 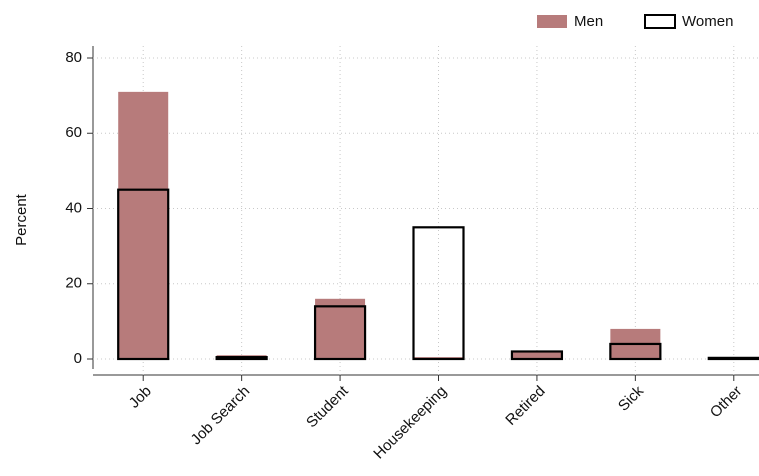 I want to click on x-tick-label: Job, so click(x=140, y=397).